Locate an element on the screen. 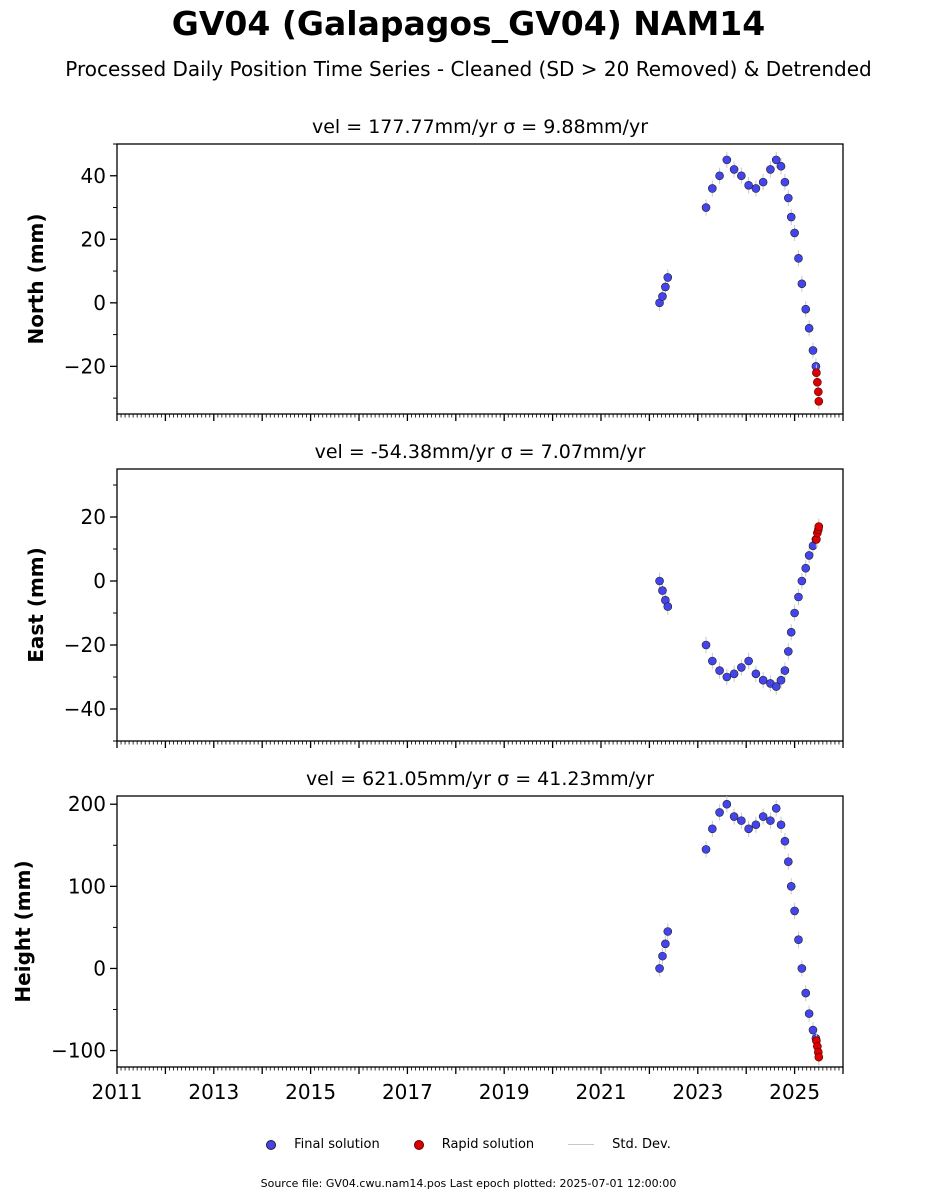 This screenshot has height=1200, width=937. panel-0-ytick-label: −20 is located at coordinates (85, 366).